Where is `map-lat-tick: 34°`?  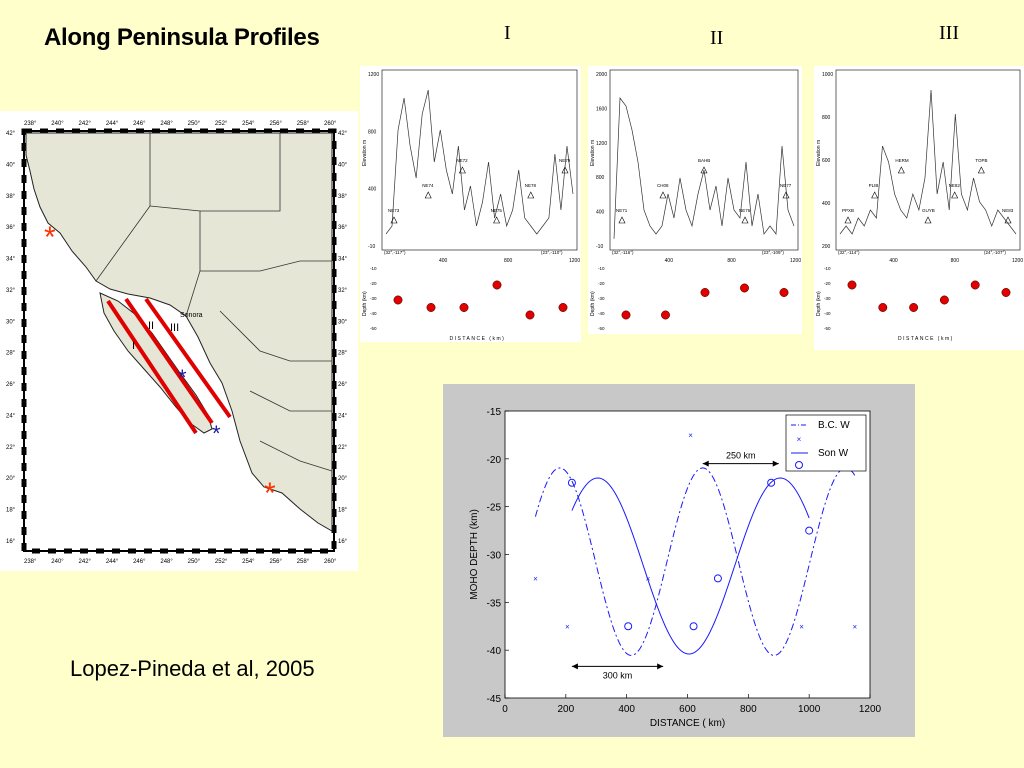 map-lat-tick: 34° is located at coordinates (343, 260).